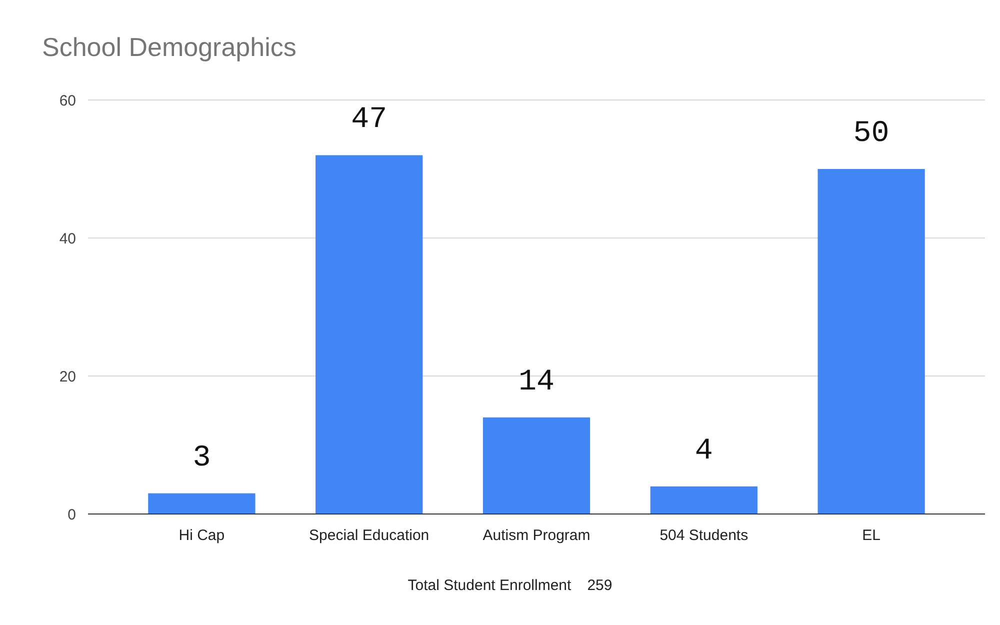 The height and width of the screenshot is (625, 1000). I want to click on x-axis-title: Total Student Enrollment, so click(490, 585).